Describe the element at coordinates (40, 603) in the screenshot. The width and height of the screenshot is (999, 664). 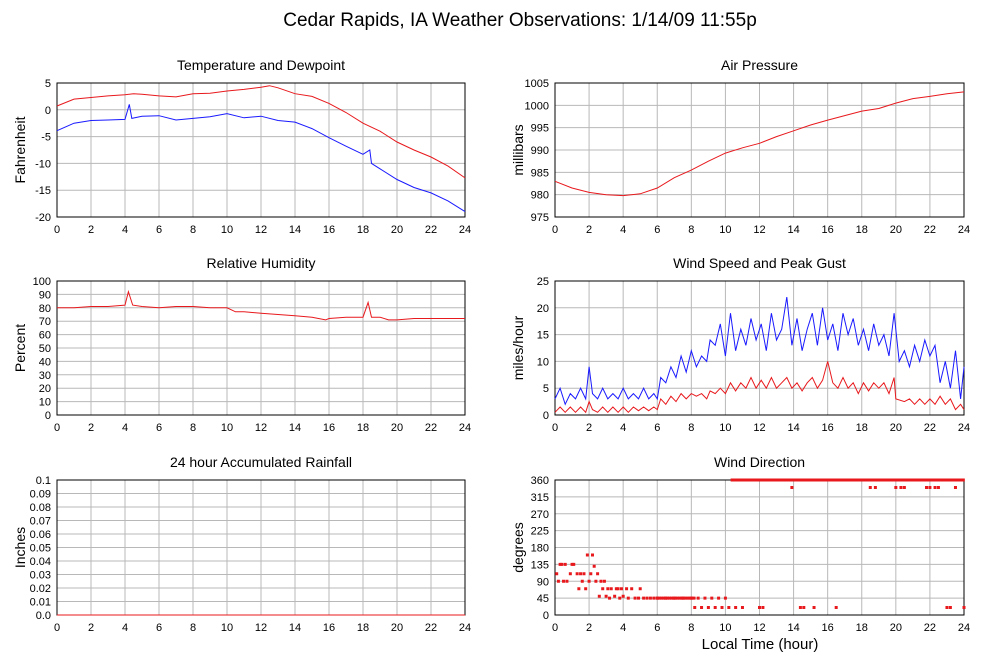
I see `y-tick-label: 0.01` at that location.